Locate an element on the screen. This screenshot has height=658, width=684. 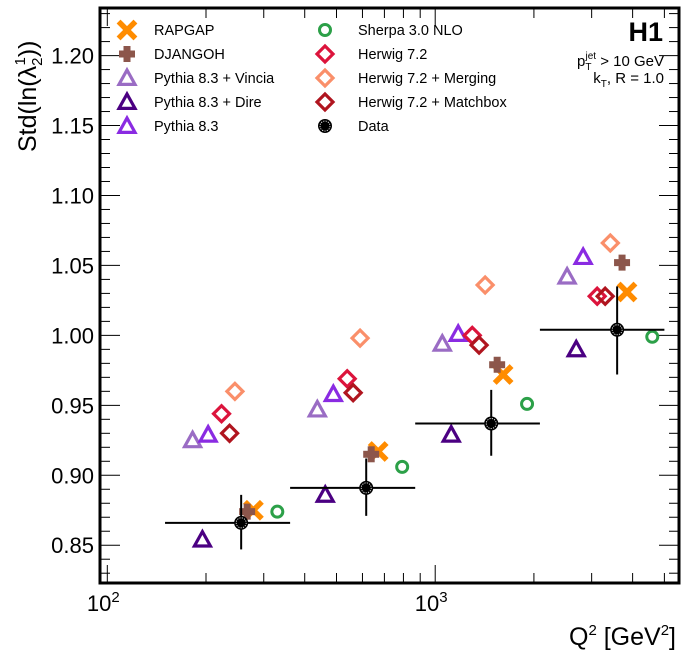
legend-item: Pythia 8.3 + Vincia is located at coordinates (195, 76).